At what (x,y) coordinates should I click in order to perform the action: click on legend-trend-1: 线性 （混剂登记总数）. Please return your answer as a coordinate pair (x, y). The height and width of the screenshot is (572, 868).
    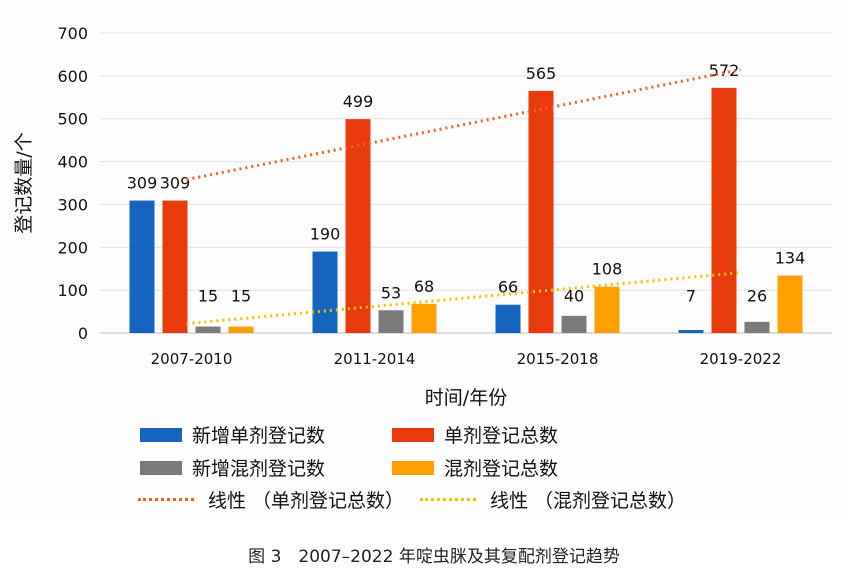
    Looking at the image, I should click on (553, 499).